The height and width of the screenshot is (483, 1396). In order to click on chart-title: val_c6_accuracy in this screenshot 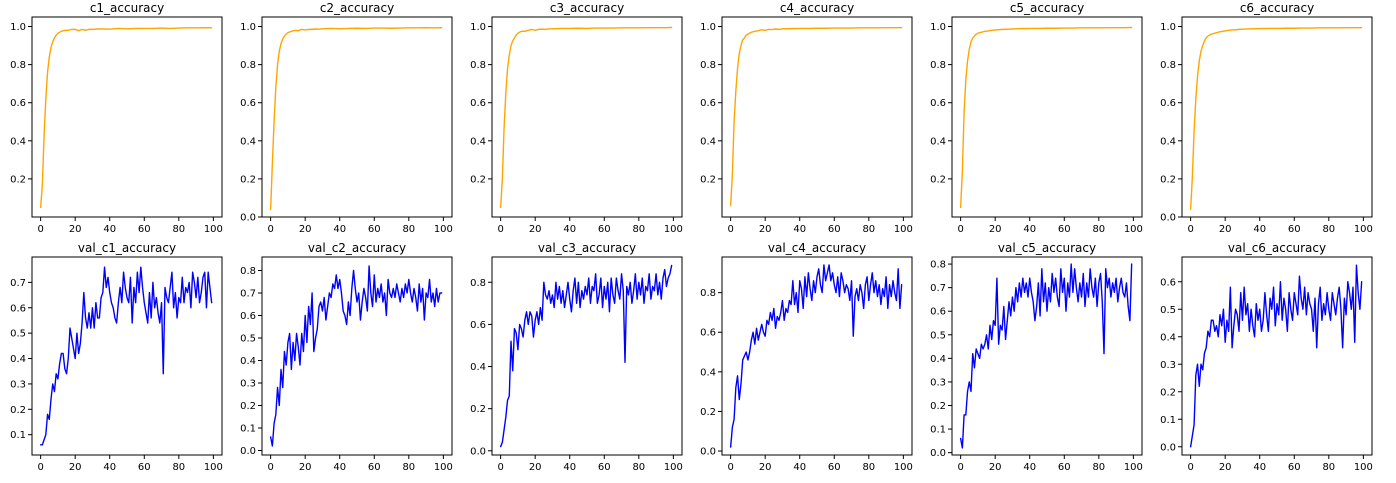, I will do `click(1277, 248)`.